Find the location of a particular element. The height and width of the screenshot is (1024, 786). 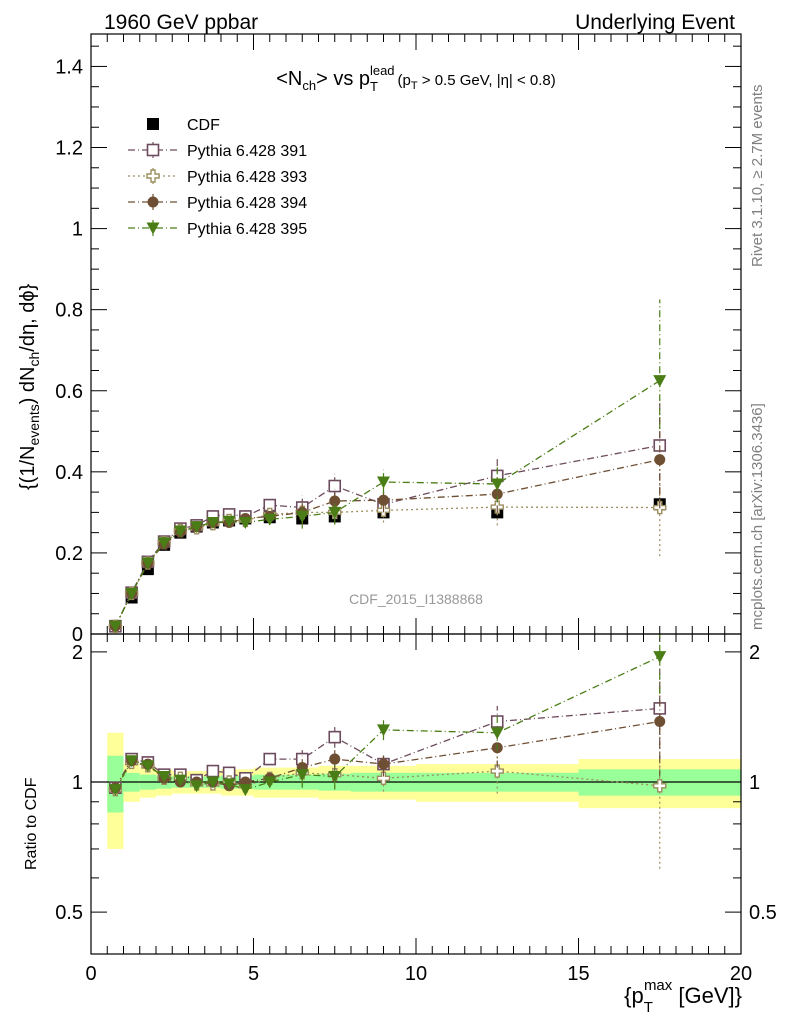

title-sup-b: lead is located at coordinates (382, 70).